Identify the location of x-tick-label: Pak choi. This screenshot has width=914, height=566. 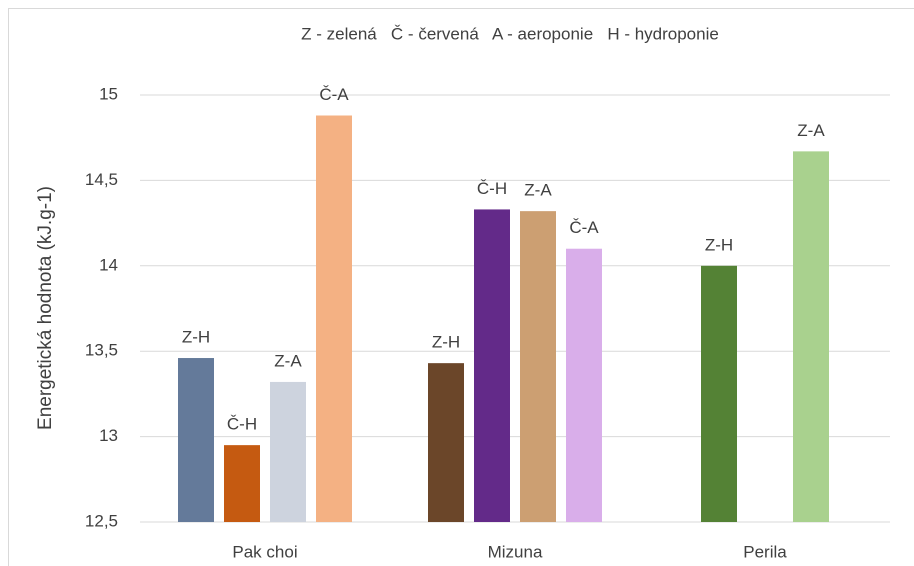
(264, 551).